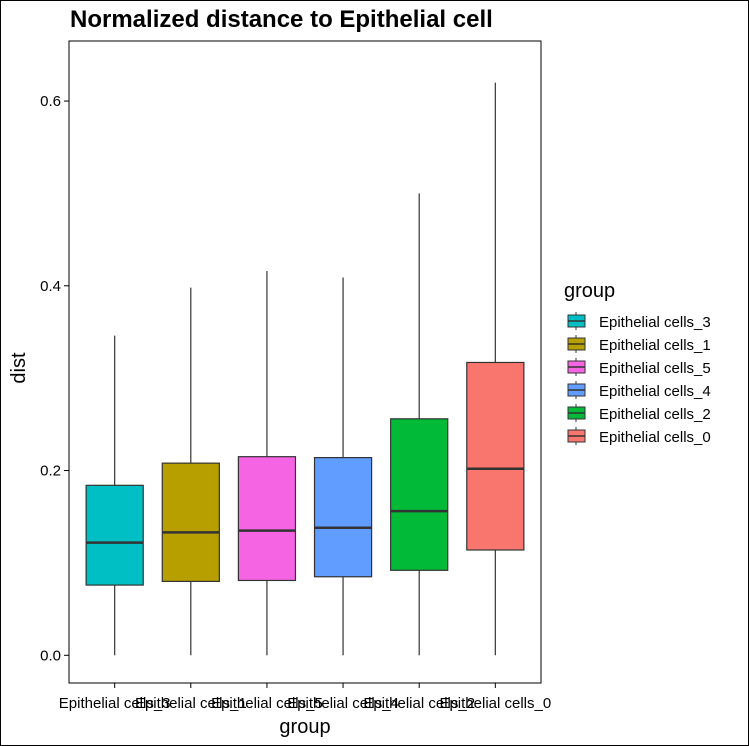 This screenshot has height=746, width=749. What do you see at coordinates (655, 345) in the screenshot?
I see `legend-label: Epithelial cells_1` at bounding box center [655, 345].